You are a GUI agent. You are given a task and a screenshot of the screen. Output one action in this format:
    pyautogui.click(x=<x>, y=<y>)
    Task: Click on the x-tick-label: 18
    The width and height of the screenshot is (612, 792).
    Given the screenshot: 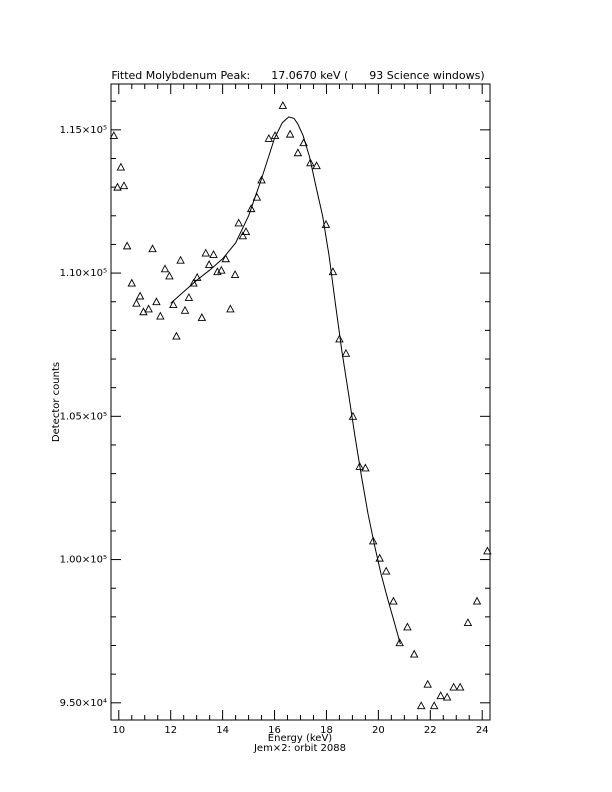 What is the action you would take?
    pyautogui.click(x=326, y=730)
    